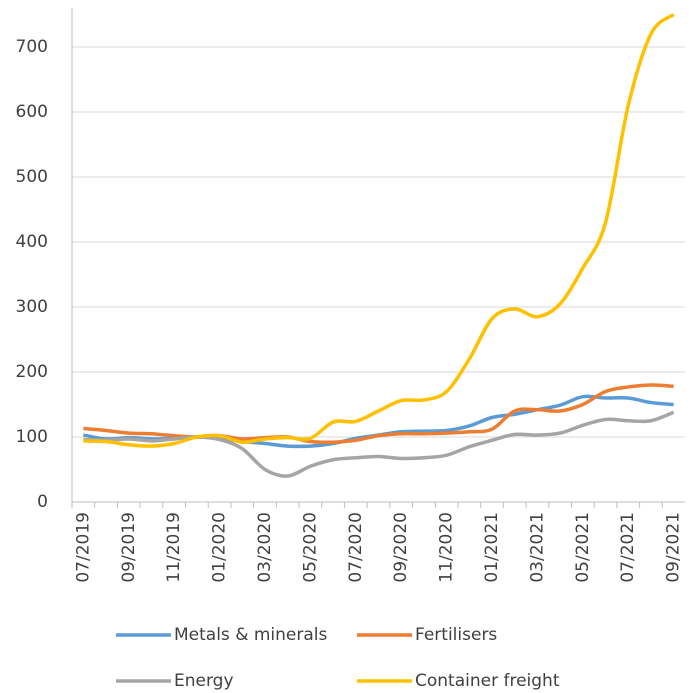 This screenshot has height=693, width=691. Describe the element at coordinates (32, 307) in the screenshot. I see `y-tick-label: 300` at that location.